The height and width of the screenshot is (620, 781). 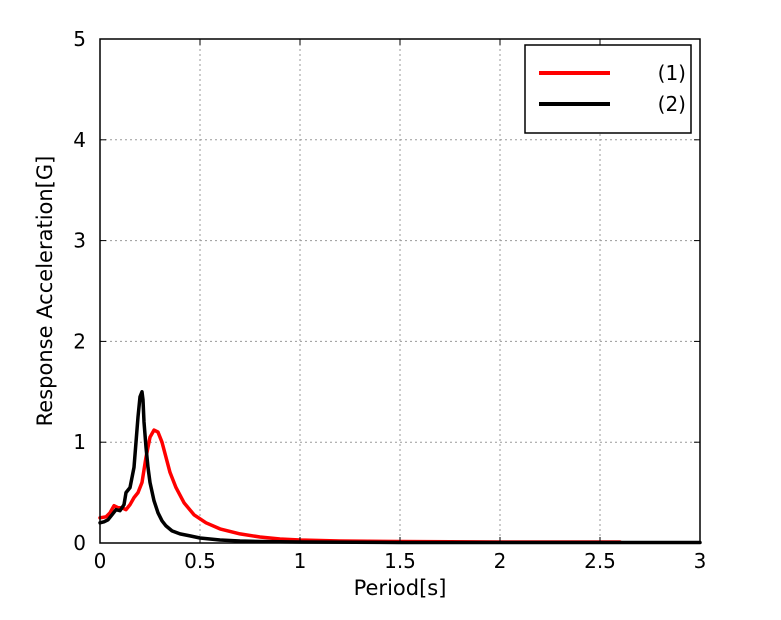 What do you see at coordinates (300, 561) in the screenshot?
I see `x-tick-label: 1` at bounding box center [300, 561].